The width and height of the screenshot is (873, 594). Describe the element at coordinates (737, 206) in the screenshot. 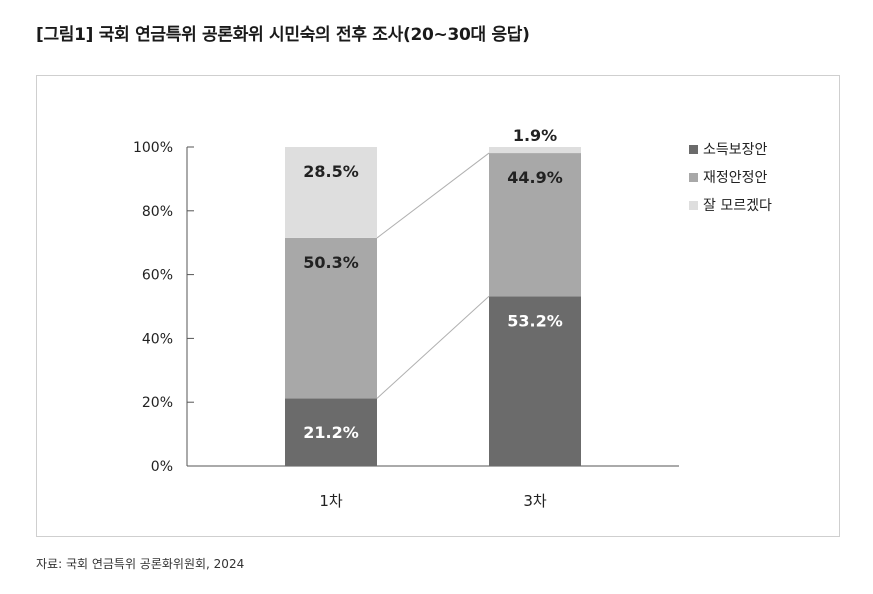

I see `legend-label: 잘 모르겠다` at that location.